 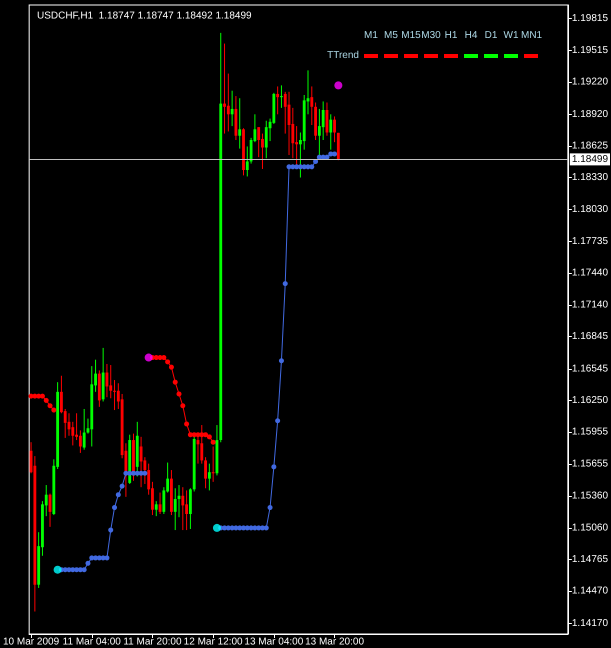 I want to click on annotation: MN1, so click(x=531, y=35).